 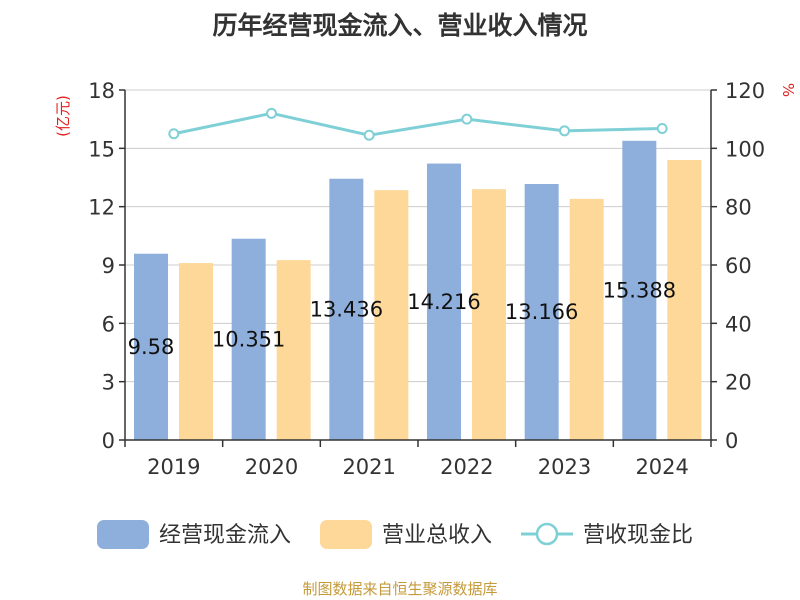 What do you see at coordinates (738, 383) in the screenshot?
I see `y-right-tick-label: 20` at bounding box center [738, 383].